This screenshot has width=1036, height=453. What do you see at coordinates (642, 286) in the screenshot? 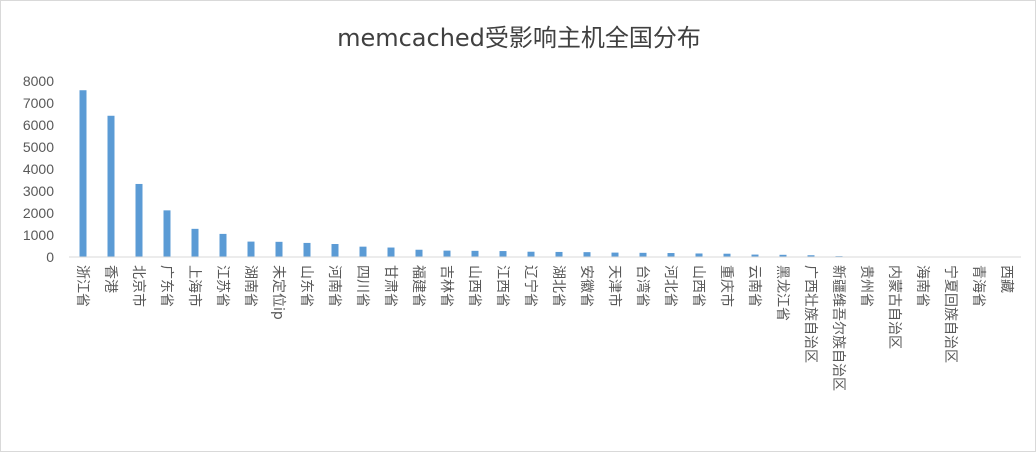
I see `x-tick-label: 台湾省` at bounding box center [642, 286].